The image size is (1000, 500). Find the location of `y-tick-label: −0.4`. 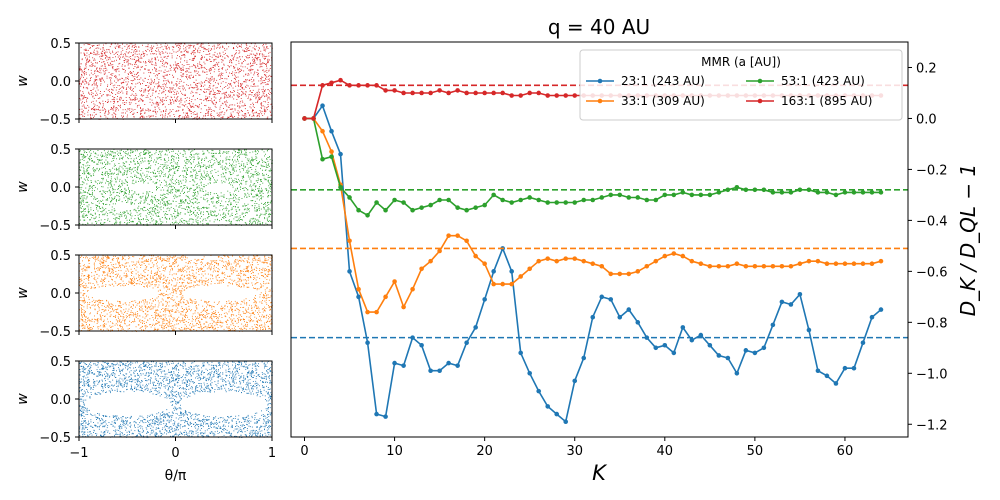

y-tick-label: −0.4 is located at coordinates (932, 221).